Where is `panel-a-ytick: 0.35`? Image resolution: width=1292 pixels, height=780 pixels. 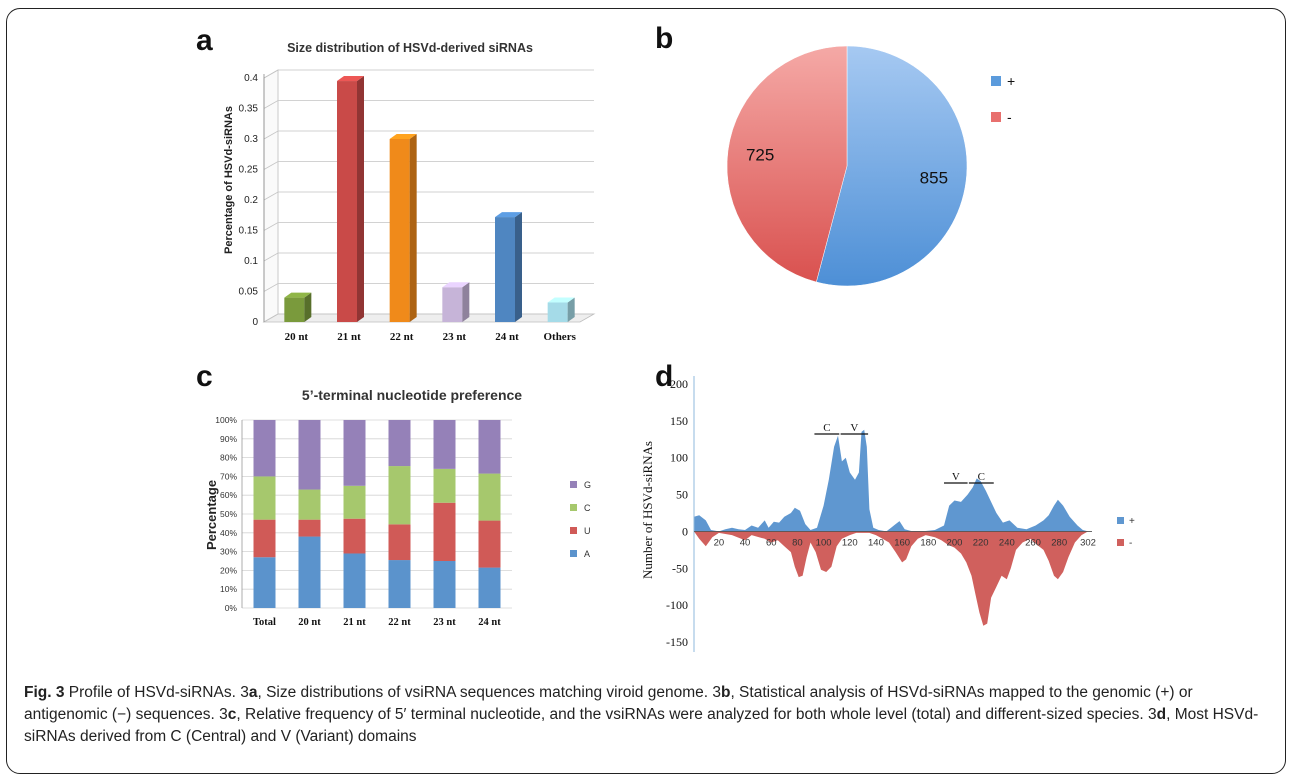
panel-a-ytick: 0.35 is located at coordinates (249, 109).